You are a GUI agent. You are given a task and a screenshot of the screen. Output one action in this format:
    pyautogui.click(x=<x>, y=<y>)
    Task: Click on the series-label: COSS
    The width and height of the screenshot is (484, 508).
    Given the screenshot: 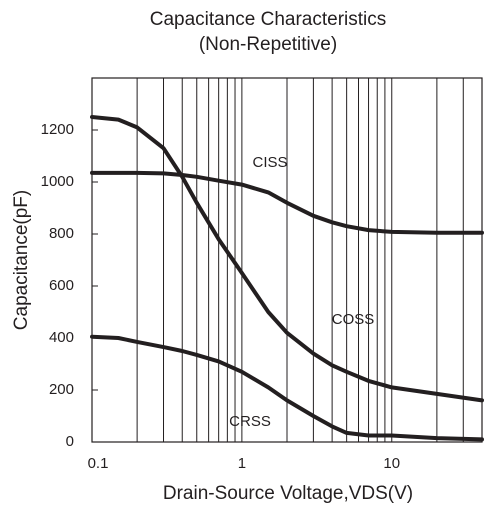 What is the action you would take?
    pyautogui.click(x=353, y=319)
    